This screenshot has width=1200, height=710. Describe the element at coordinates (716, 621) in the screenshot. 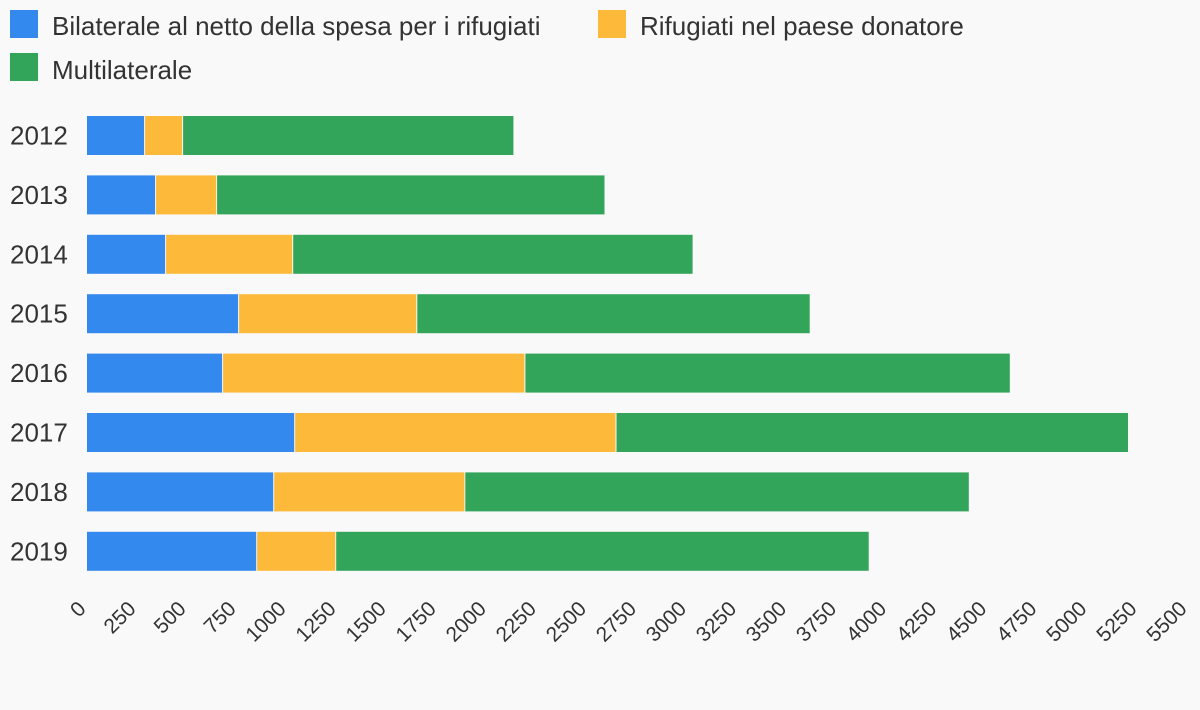

I see `x-tick-label-3250: 3250` at that location.